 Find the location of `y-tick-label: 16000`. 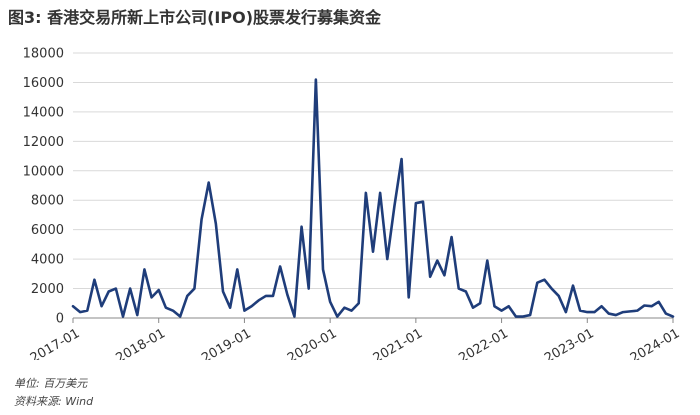

y-tick-label: 16000 is located at coordinates (43, 83).